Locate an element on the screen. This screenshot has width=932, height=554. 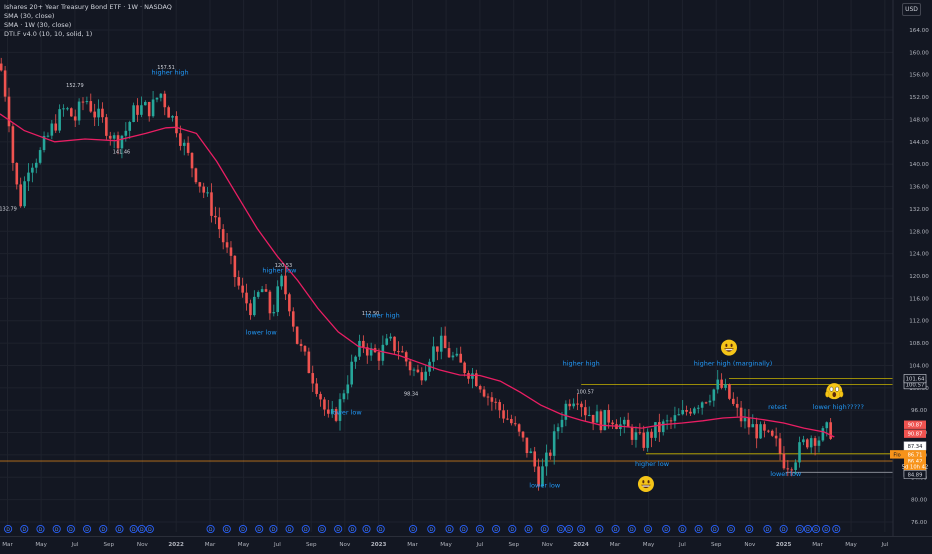
study-sma: SMA (30, close) is located at coordinates (29, 16).